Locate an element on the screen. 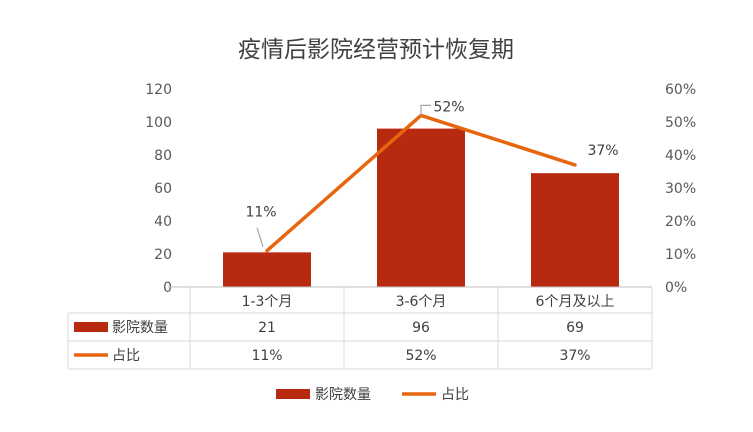 Image resolution: width=753 pixels, height=432 pixels. y-left-tick-label: 120 is located at coordinates (158, 90).